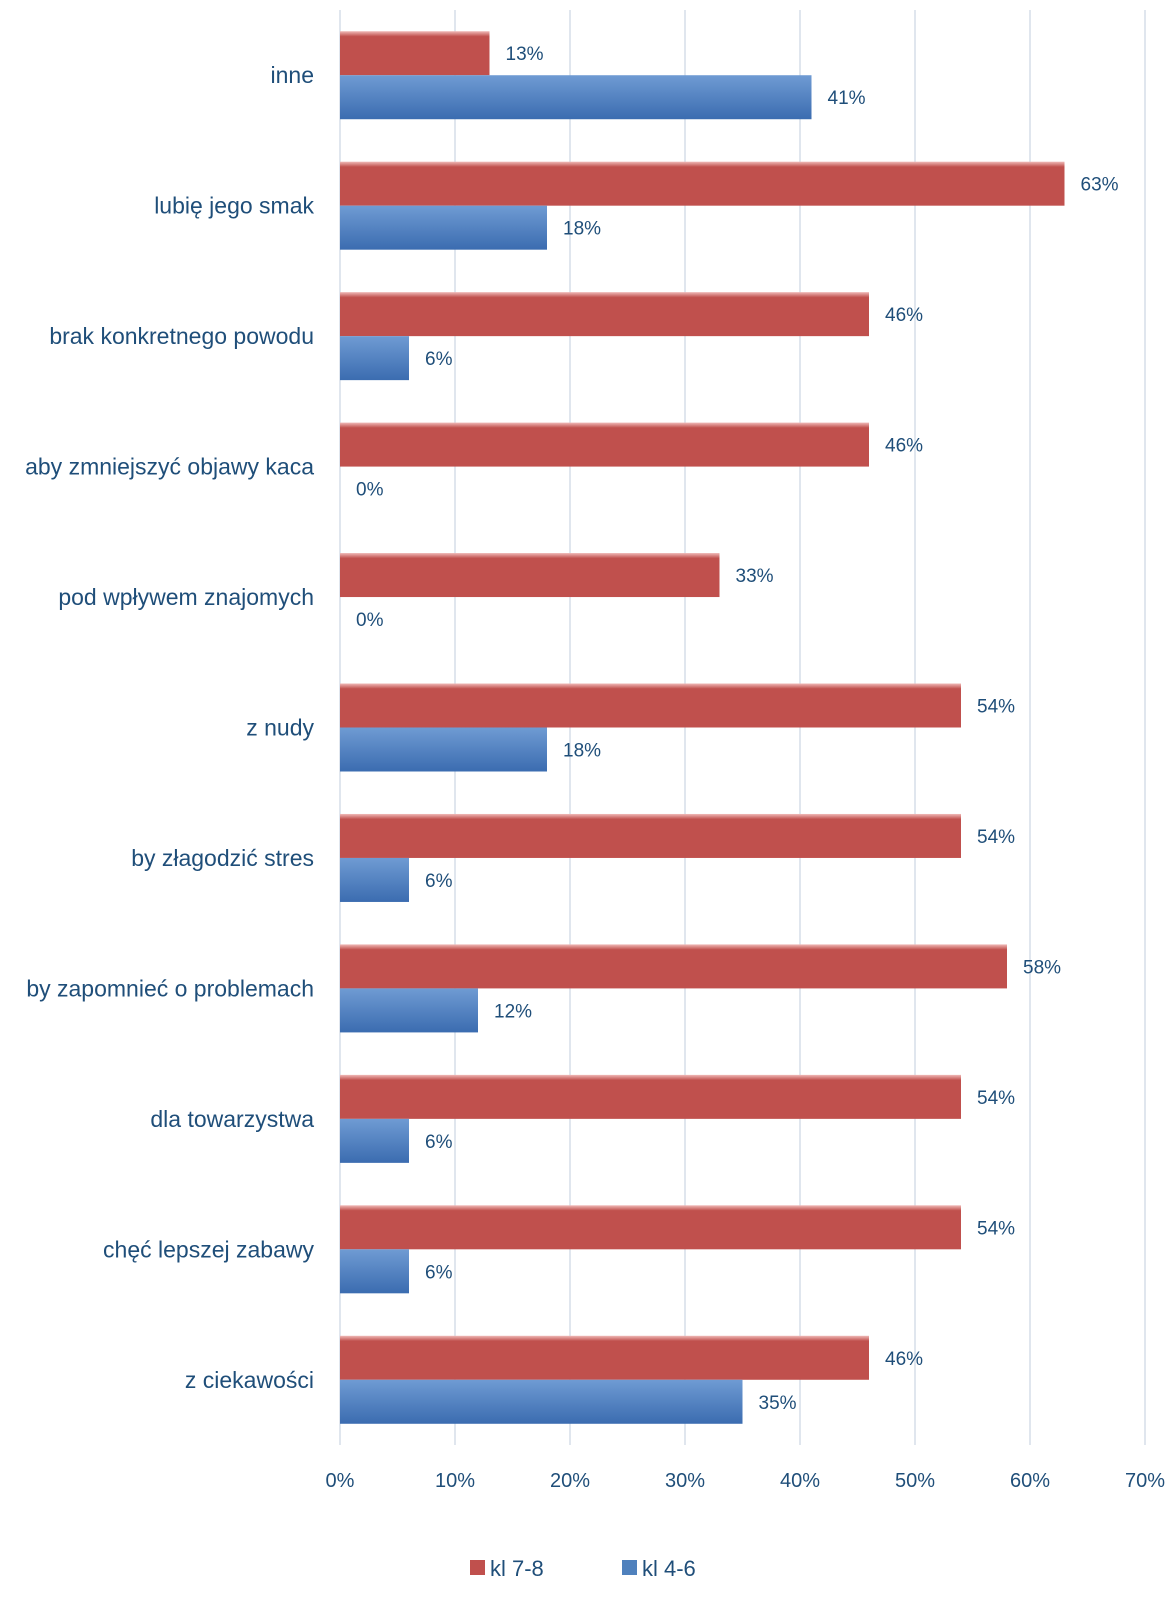 This screenshot has width=1173, height=1604. I want to click on category-label: chęć lepszej zabawy, so click(208, 1249).